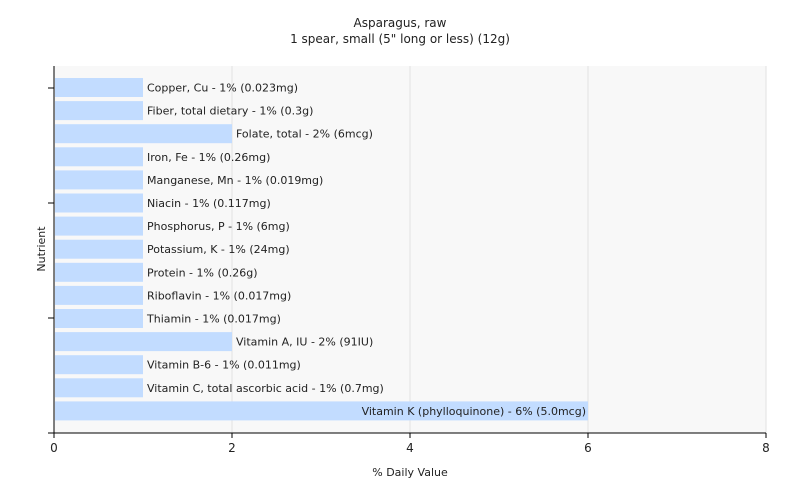 This screenshot has height=500, width=800. What do you see at coordinates (410, 472) in the screenshot?
I see `x-axis-title: % Daily Value` at bounding box center [410, 472].